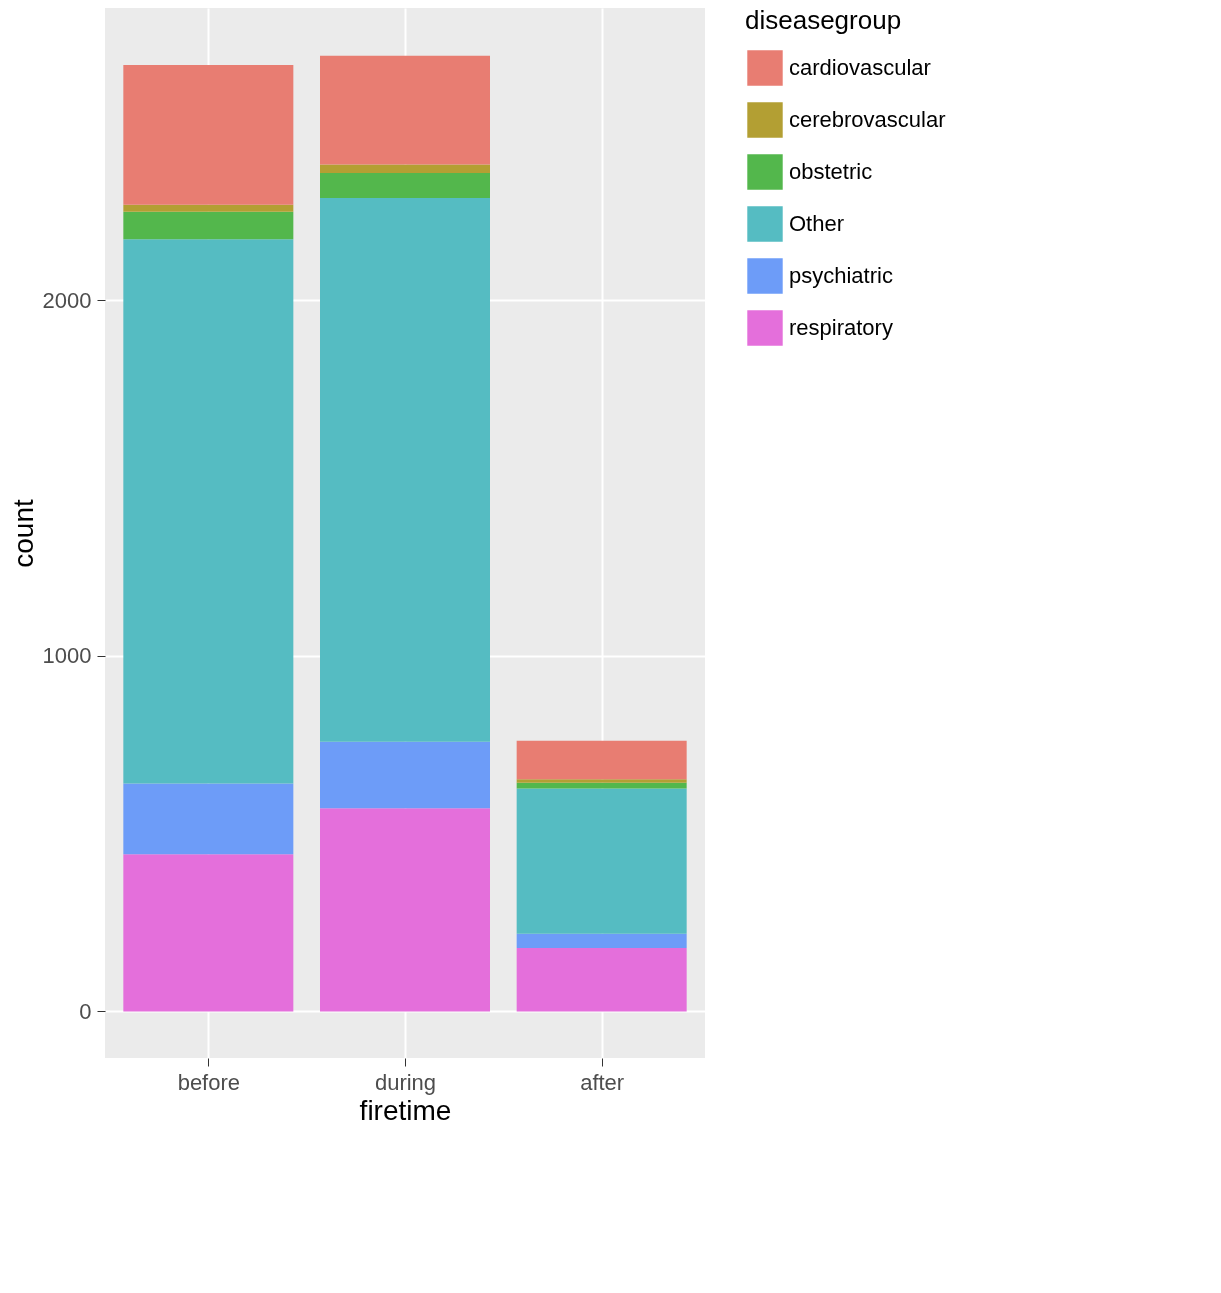  Describe the element at coordinates (823, 20) in the screenshot. I see `legend-title: diseasegroup` at that location.